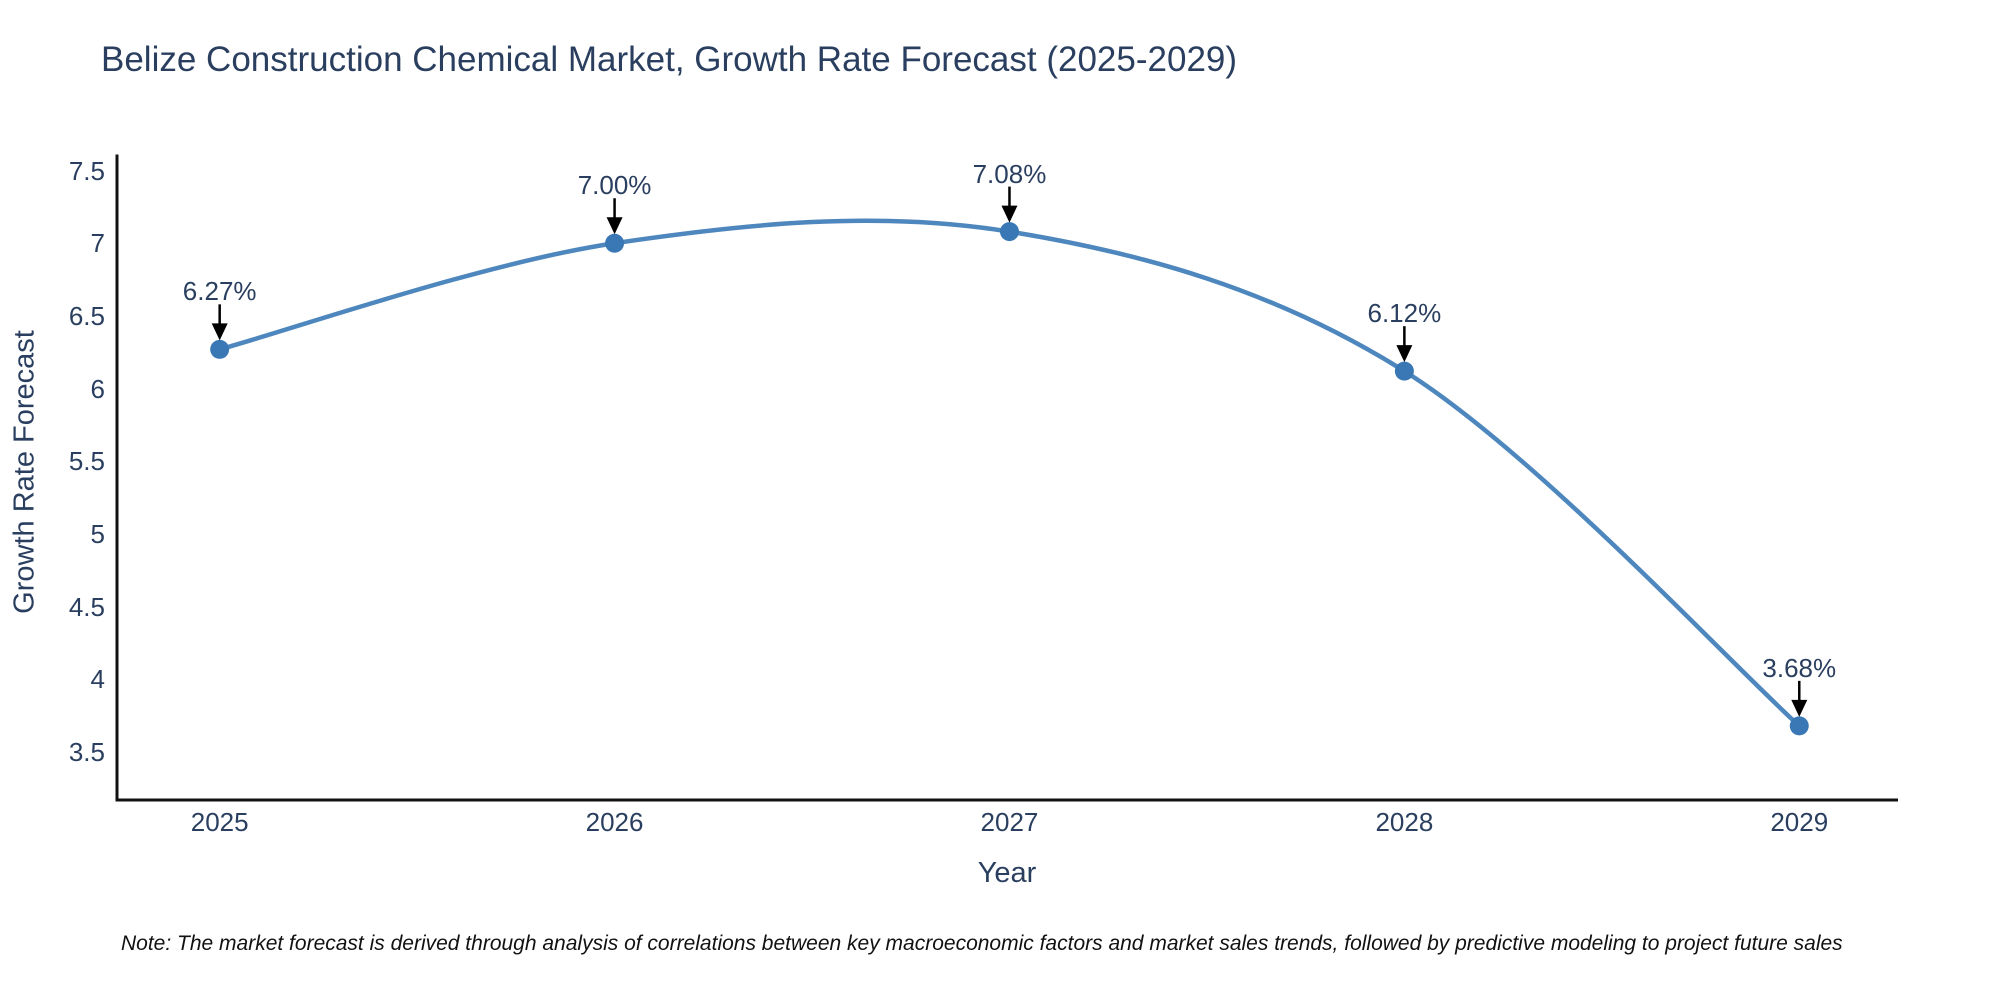  What do you see at coordinates (219, 822) in the screenshot?
I see `x-tick-label: 2025` at bounding box center [219, 822].